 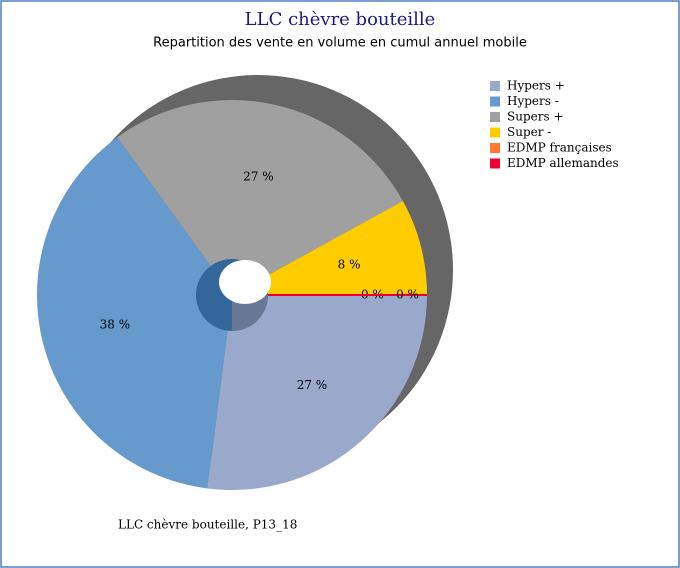 I want to click on legend-label: Supers +, so click(x=535, y=117).